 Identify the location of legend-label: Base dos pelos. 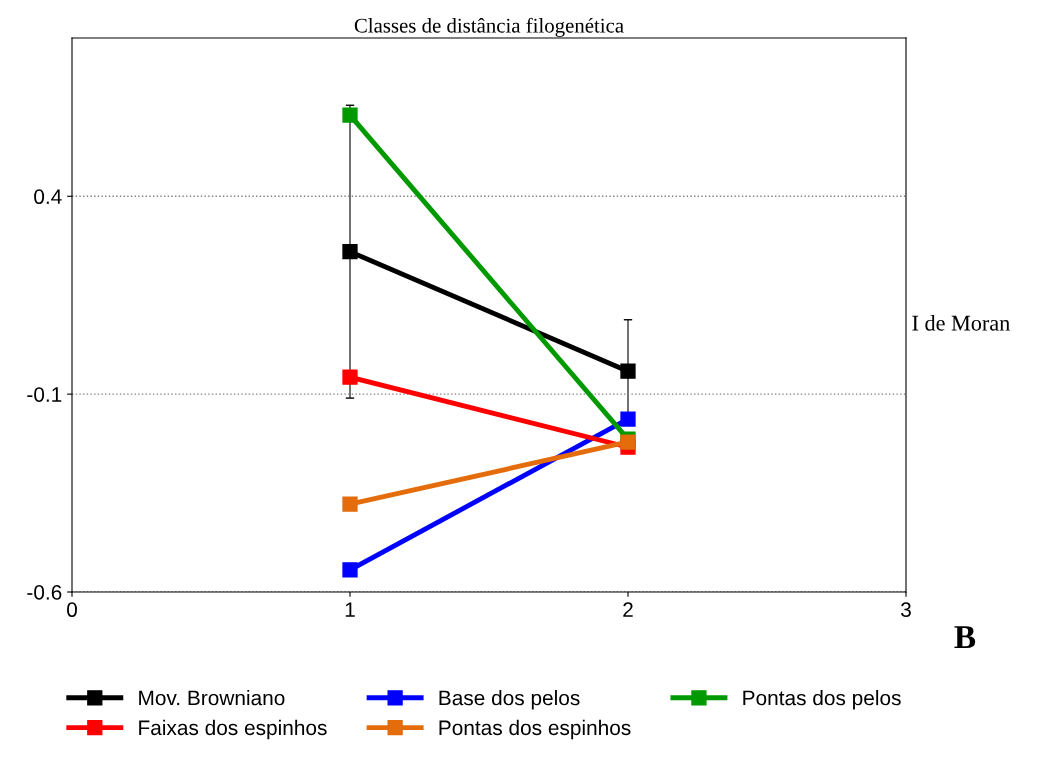
(509, 699).